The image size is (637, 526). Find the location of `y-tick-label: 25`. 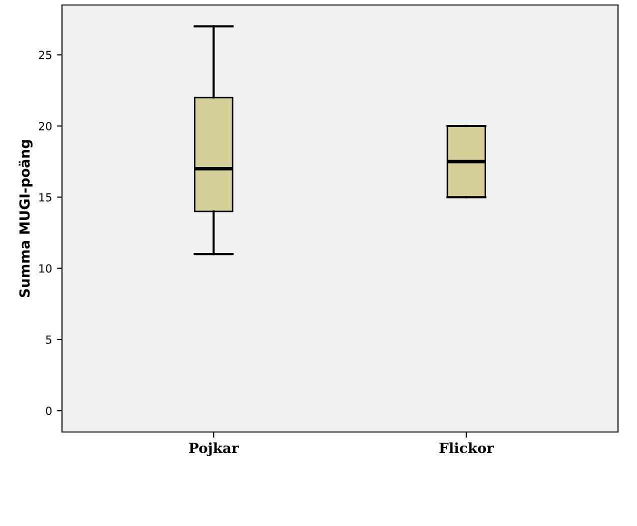

y-tick-label: 25 is located at coordinates (45, 55).